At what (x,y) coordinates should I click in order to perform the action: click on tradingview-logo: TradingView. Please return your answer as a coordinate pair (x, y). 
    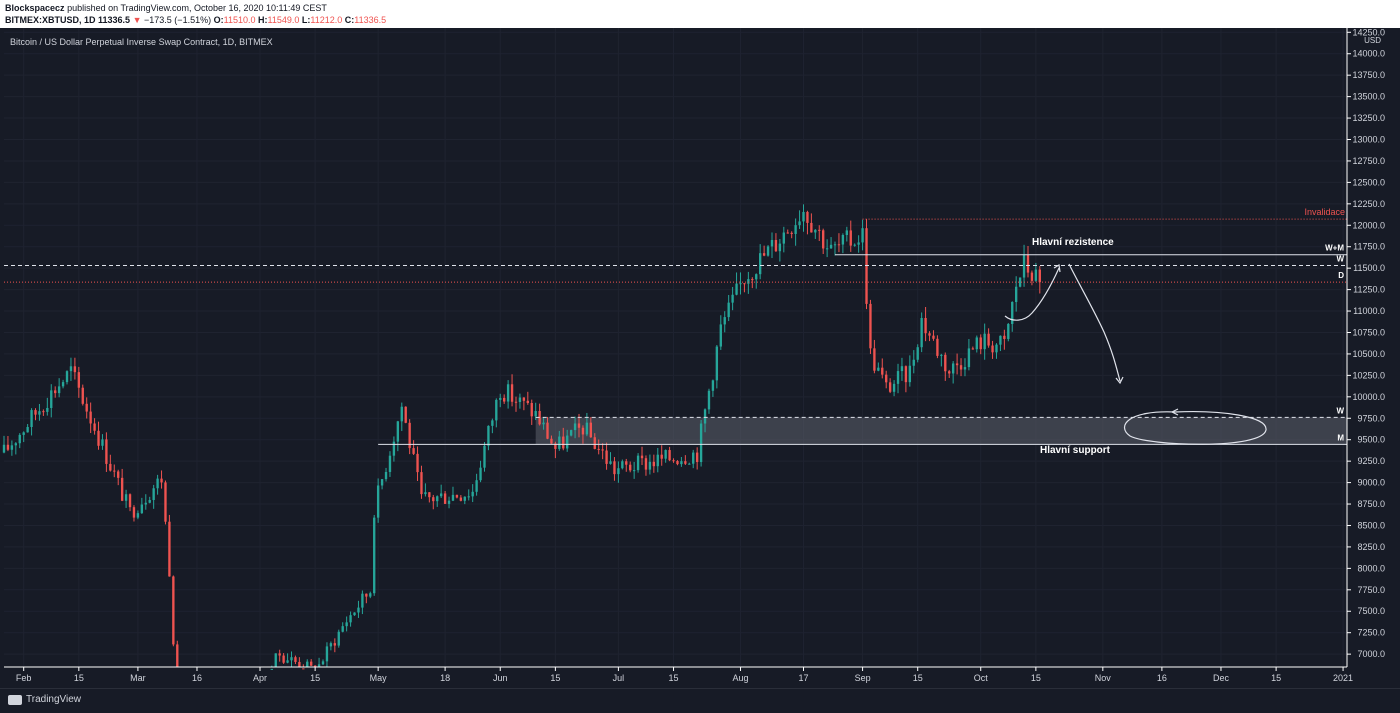
    Looking at the image, I should click on (44, 699).